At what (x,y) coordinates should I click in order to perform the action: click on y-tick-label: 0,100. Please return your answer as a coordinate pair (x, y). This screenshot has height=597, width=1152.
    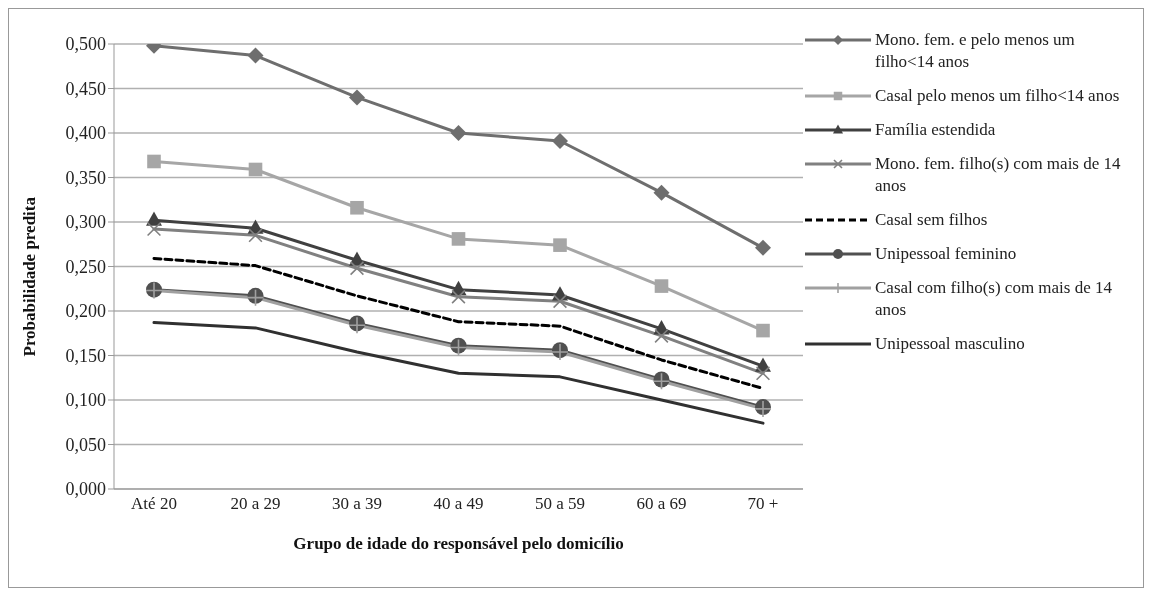
    Looking at the image, I should click on (85, 400).